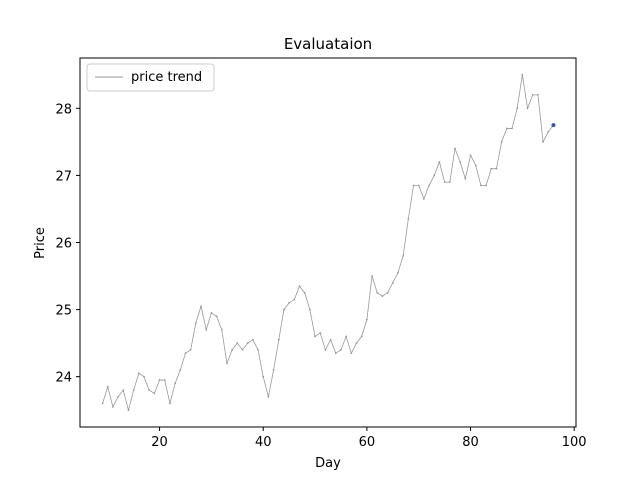 This screenshot has width=640, height=480. I want to click on x-axis-ticks: 20 40 60 80 100, so click(369, 438).